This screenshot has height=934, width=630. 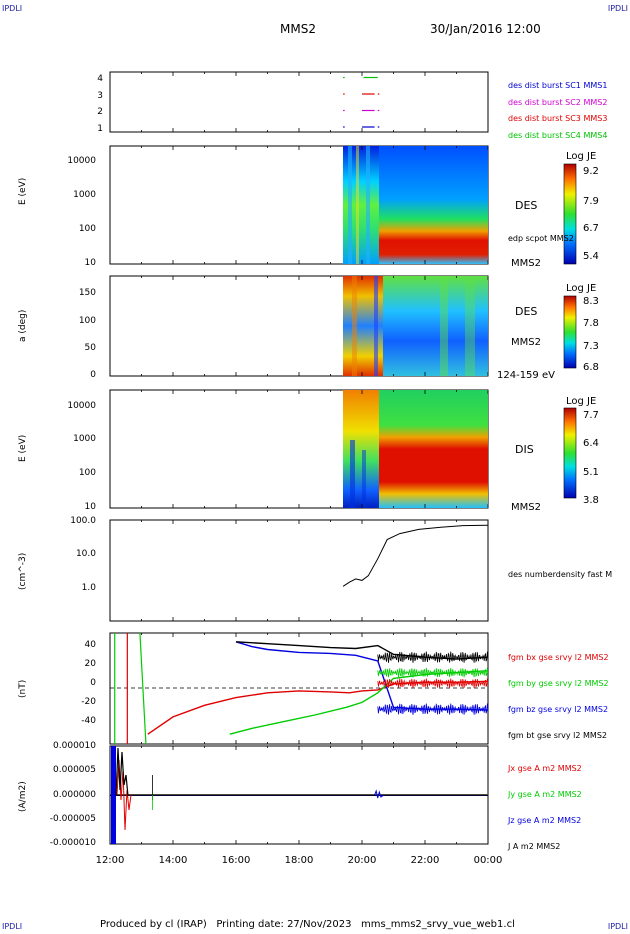 I want to click on colorbar-pitch-angle, so click(x=570, y=332).